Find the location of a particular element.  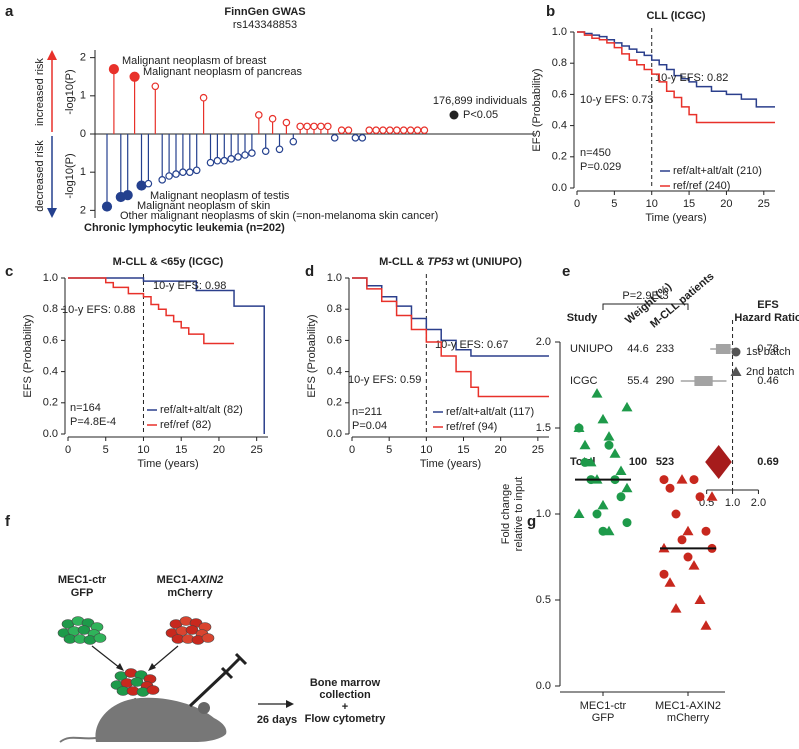

group-label: mCherry is located at coordinates (190, 593).